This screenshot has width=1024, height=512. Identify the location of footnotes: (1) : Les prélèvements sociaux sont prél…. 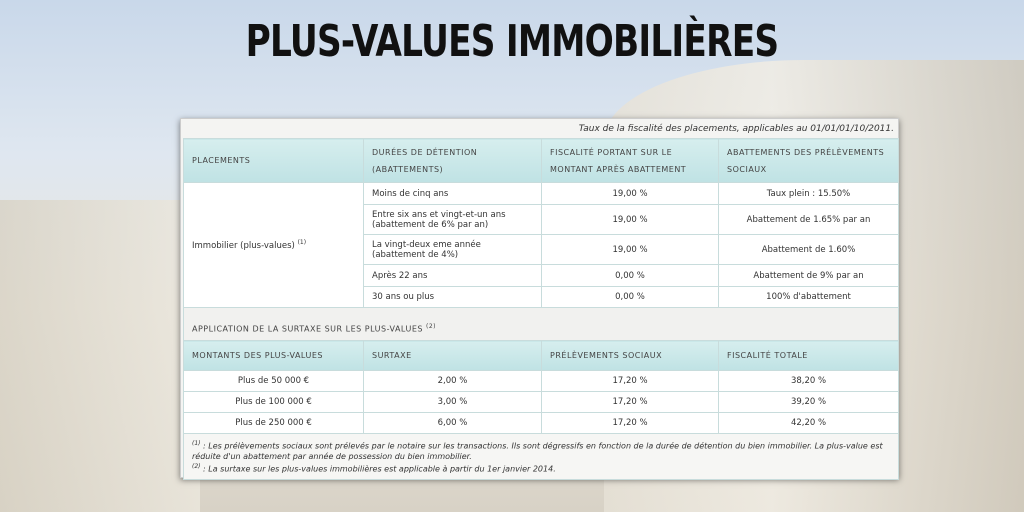
(541, 456).